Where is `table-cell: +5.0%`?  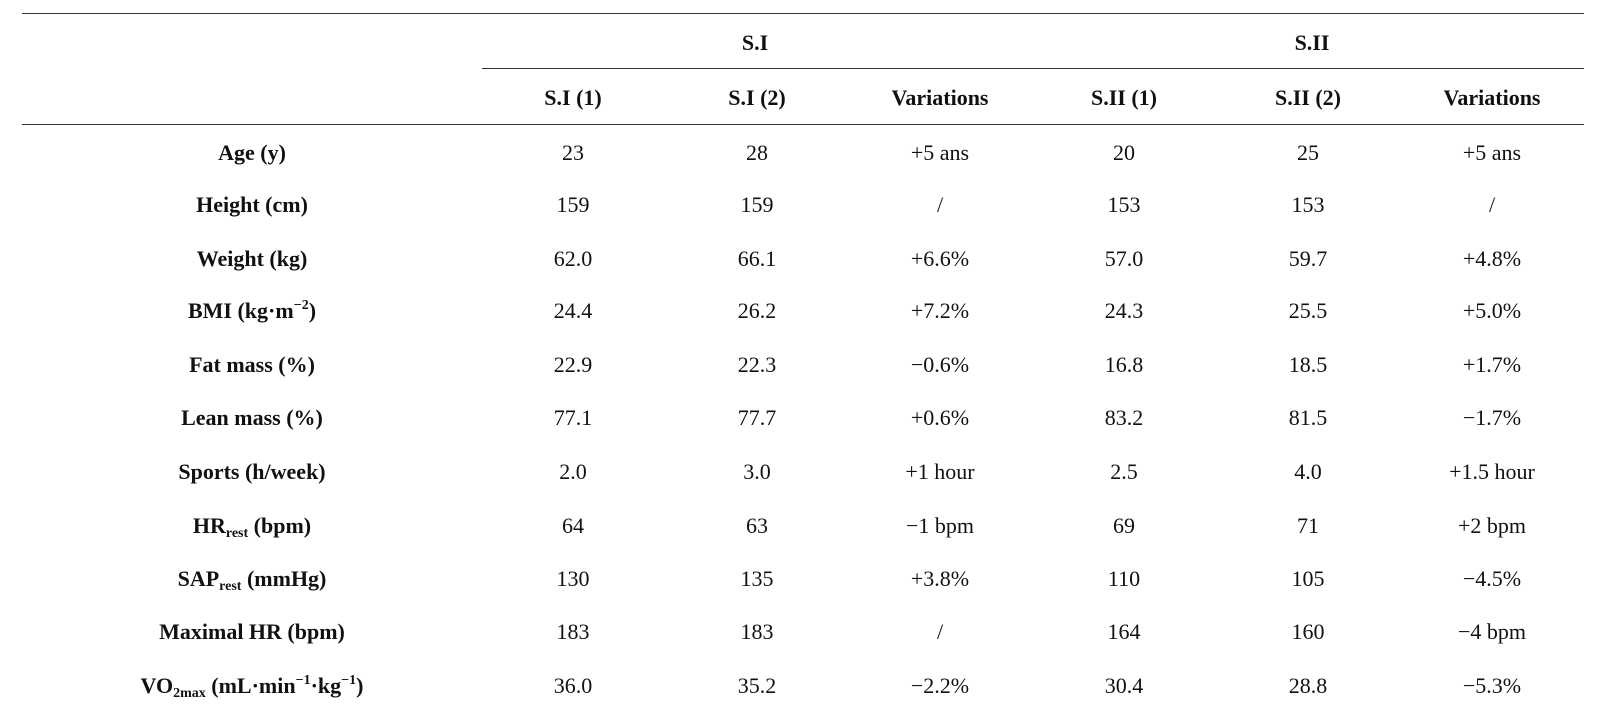
table-cell: +5.0% is located at coordinates (1492, 310).